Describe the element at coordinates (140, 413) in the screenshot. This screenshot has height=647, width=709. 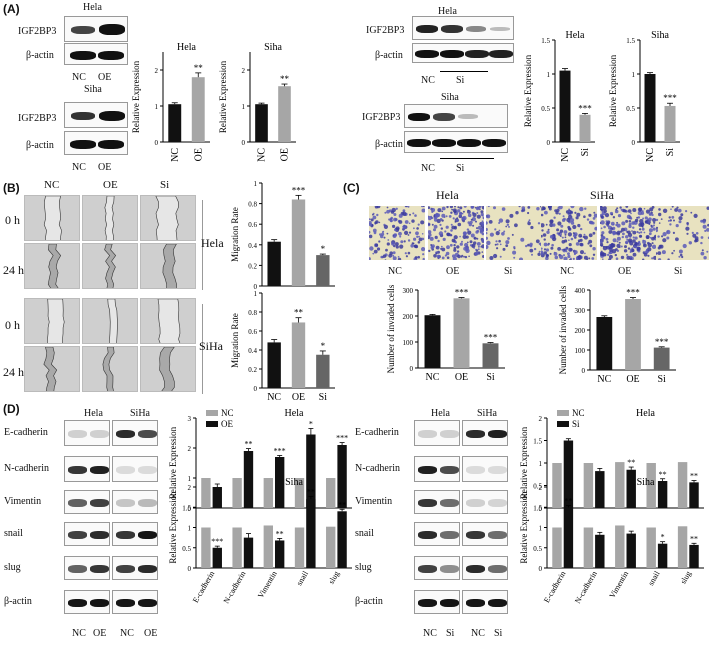
I see `blot-title-siha: SiHa` at that location.